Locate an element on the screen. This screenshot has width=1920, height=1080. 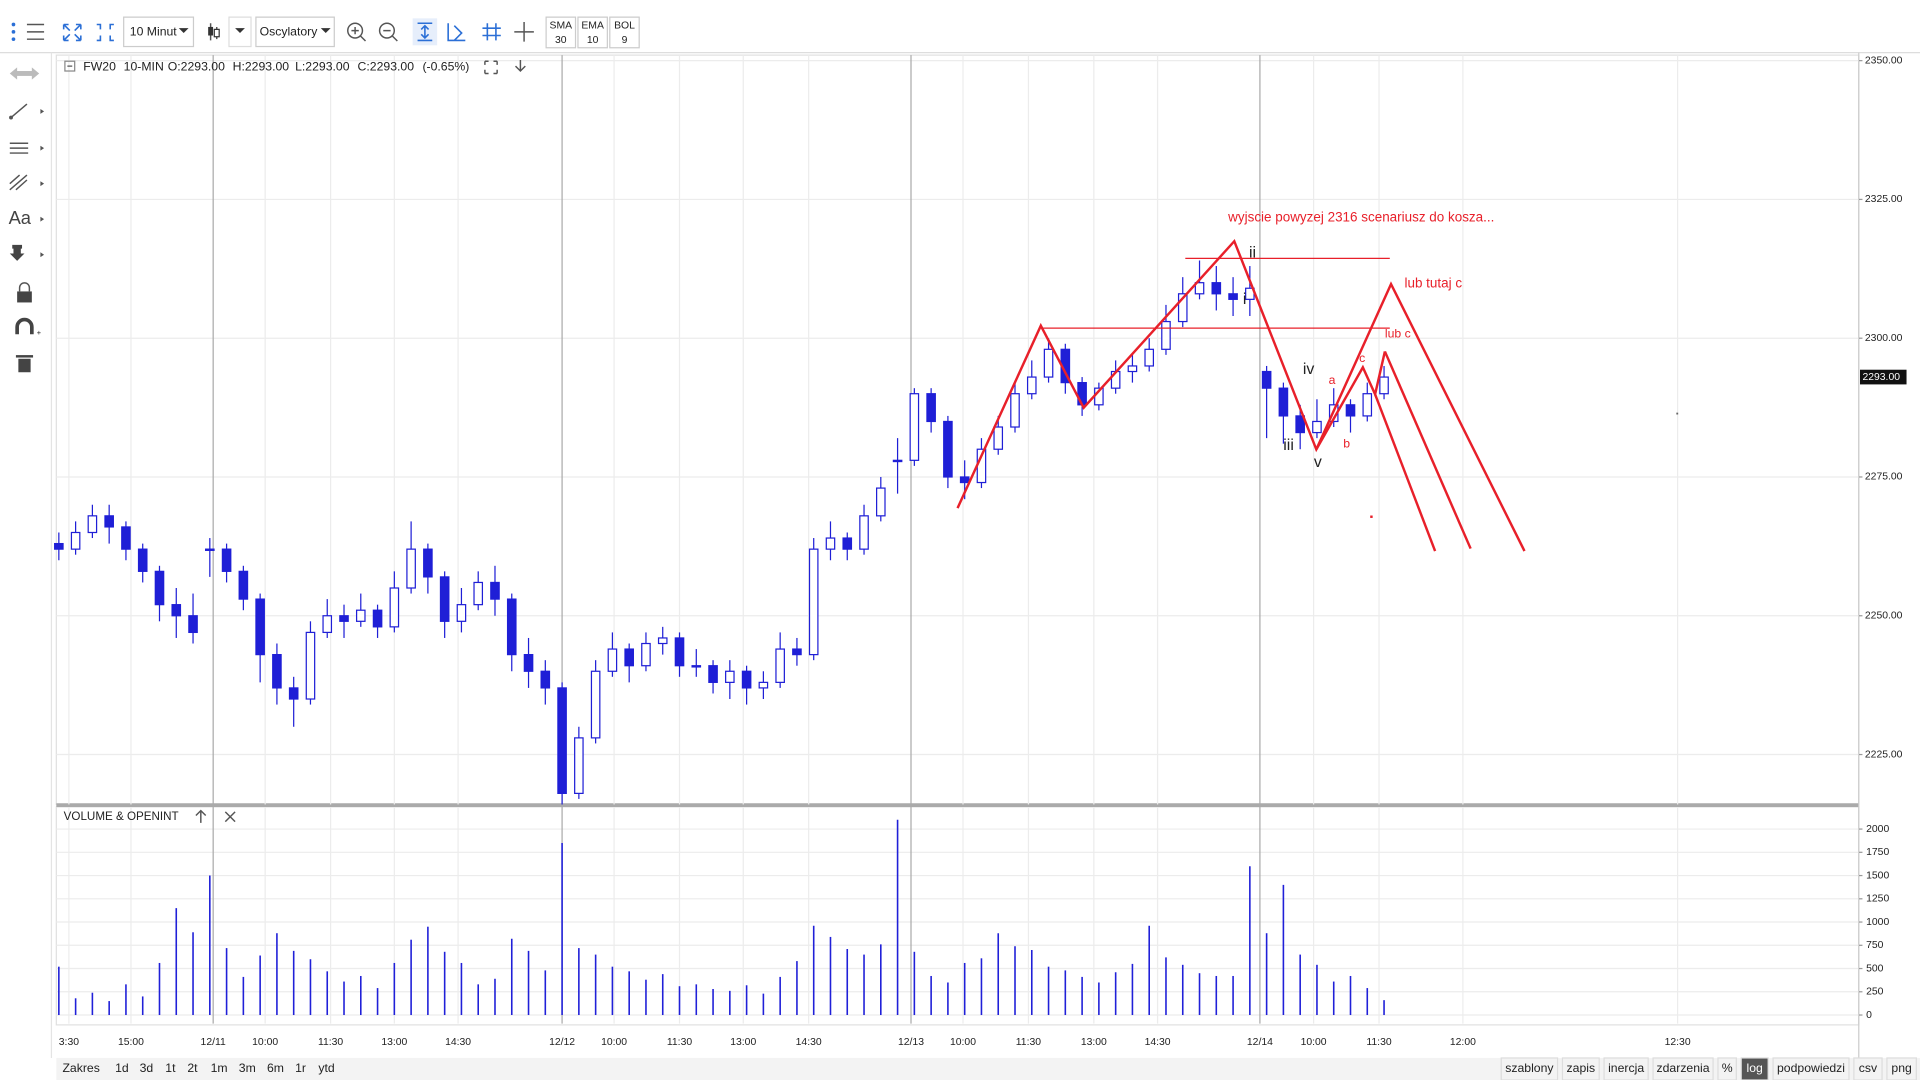
fib-tool is located at coordinates (27, 182).